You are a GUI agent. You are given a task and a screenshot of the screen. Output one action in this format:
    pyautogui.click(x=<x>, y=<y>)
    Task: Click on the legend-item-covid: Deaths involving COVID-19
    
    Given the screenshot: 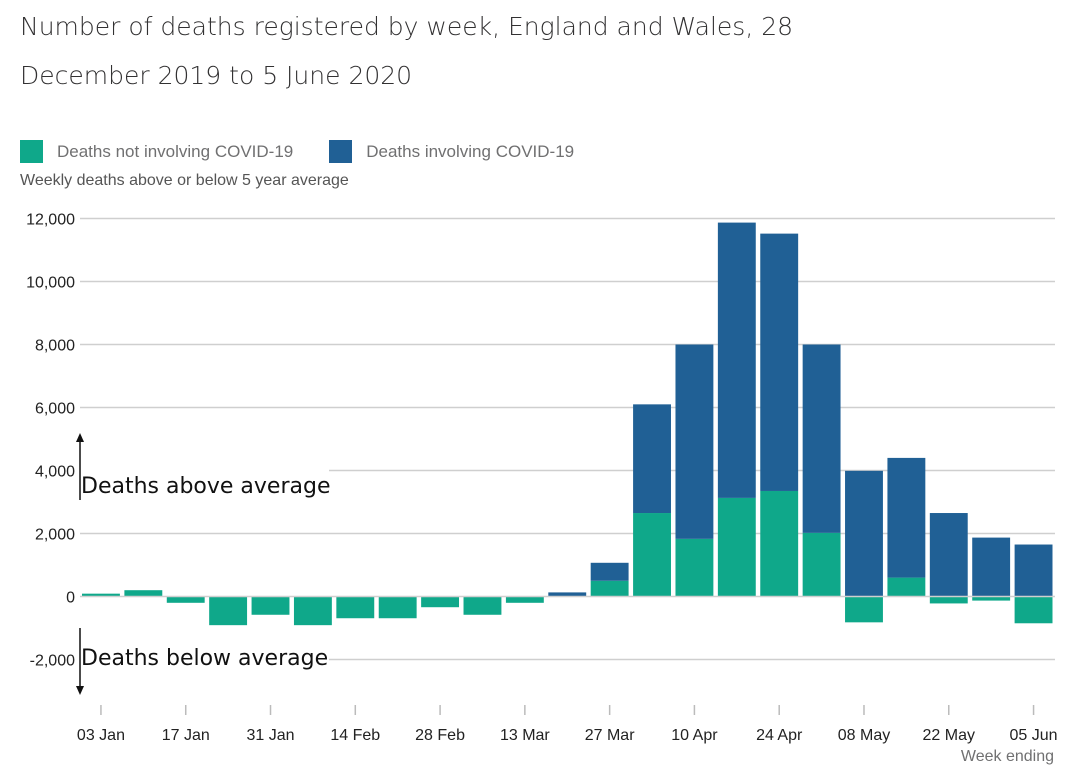 What is the action you would take?
    pyautogui.click(x=451, y=151)
    